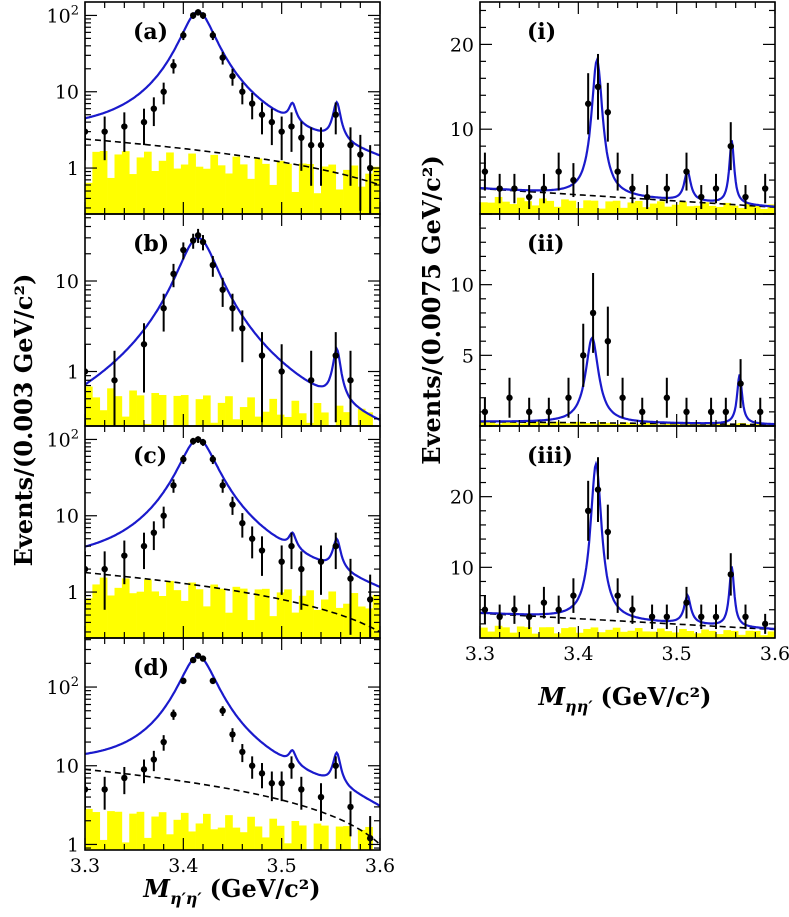 The image size is (789, 917). What do you see at coordinates (546, 244) in the screenshot?
I see `panel-label: (ii)` at bounding box center [546, 244].